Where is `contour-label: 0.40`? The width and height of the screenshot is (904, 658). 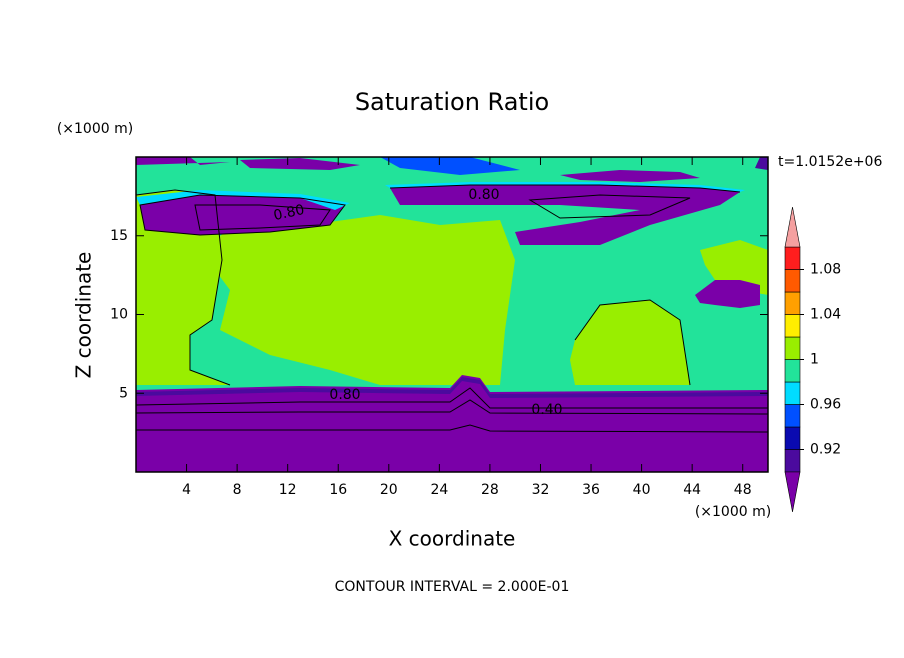 contour-label: 0.40 is located at coordinates (546, 410).